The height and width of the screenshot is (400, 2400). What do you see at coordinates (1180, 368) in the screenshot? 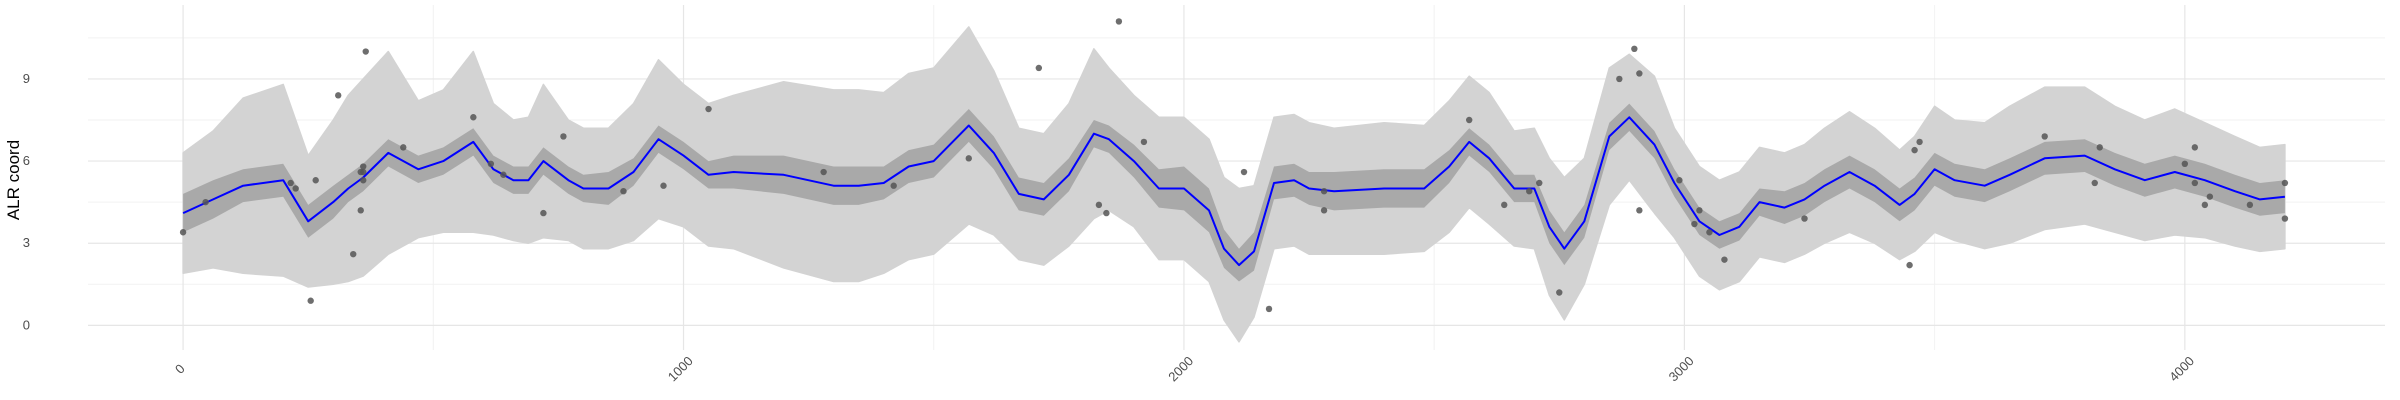
I see `x-tick-label: 2000` at bounding box center [1180, 368].